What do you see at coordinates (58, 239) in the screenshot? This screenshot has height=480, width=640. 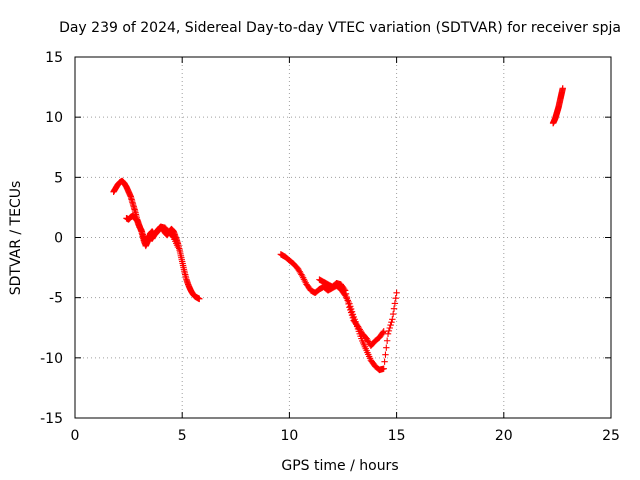 I see `y-tick-label: 0` at bounding box center [58, 239].